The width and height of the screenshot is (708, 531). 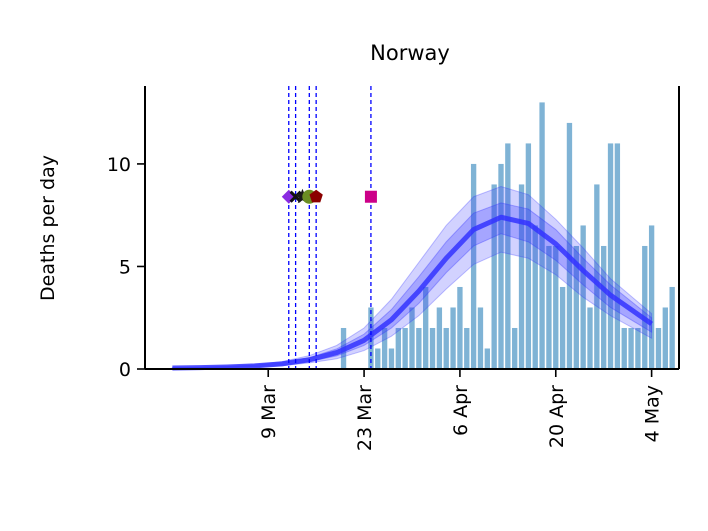 I want to click on intervention-markers-layer, so click(x=329, y=196).